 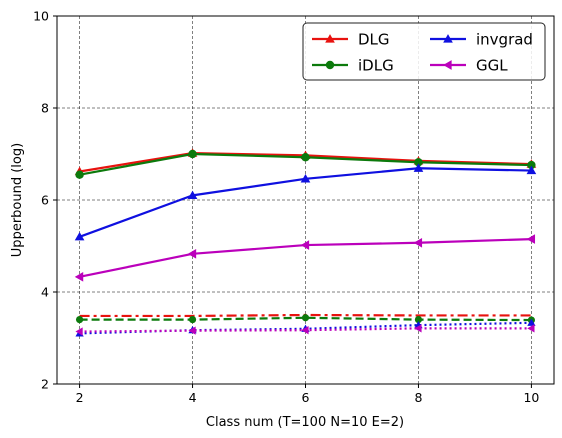 I want to click on x-tick-label: 10, so click(x=531, y=397).